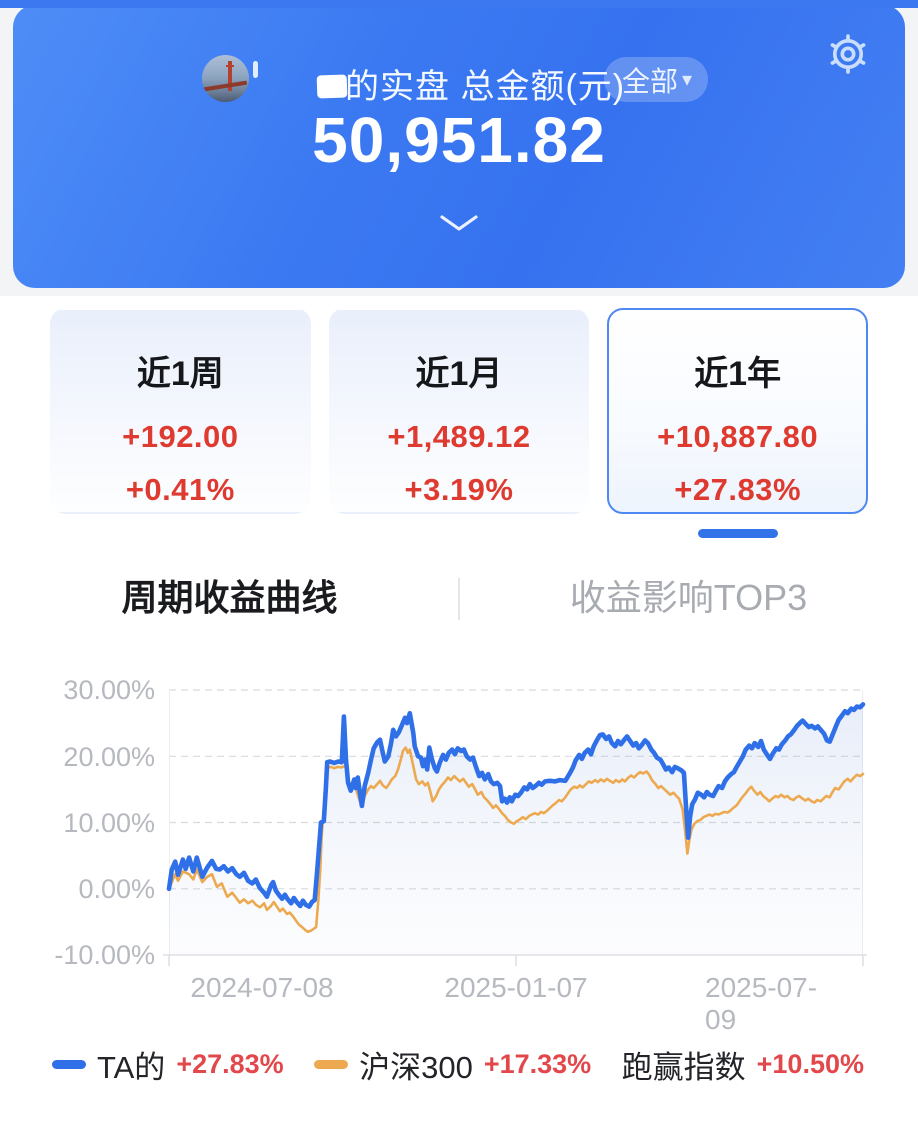 The width and height of the screenshot is (918, 1125). What do you see at coordinates (687, 79) in the screenshot?
I see `caret-down-icon: ▾` at bounding box center [687, 79].